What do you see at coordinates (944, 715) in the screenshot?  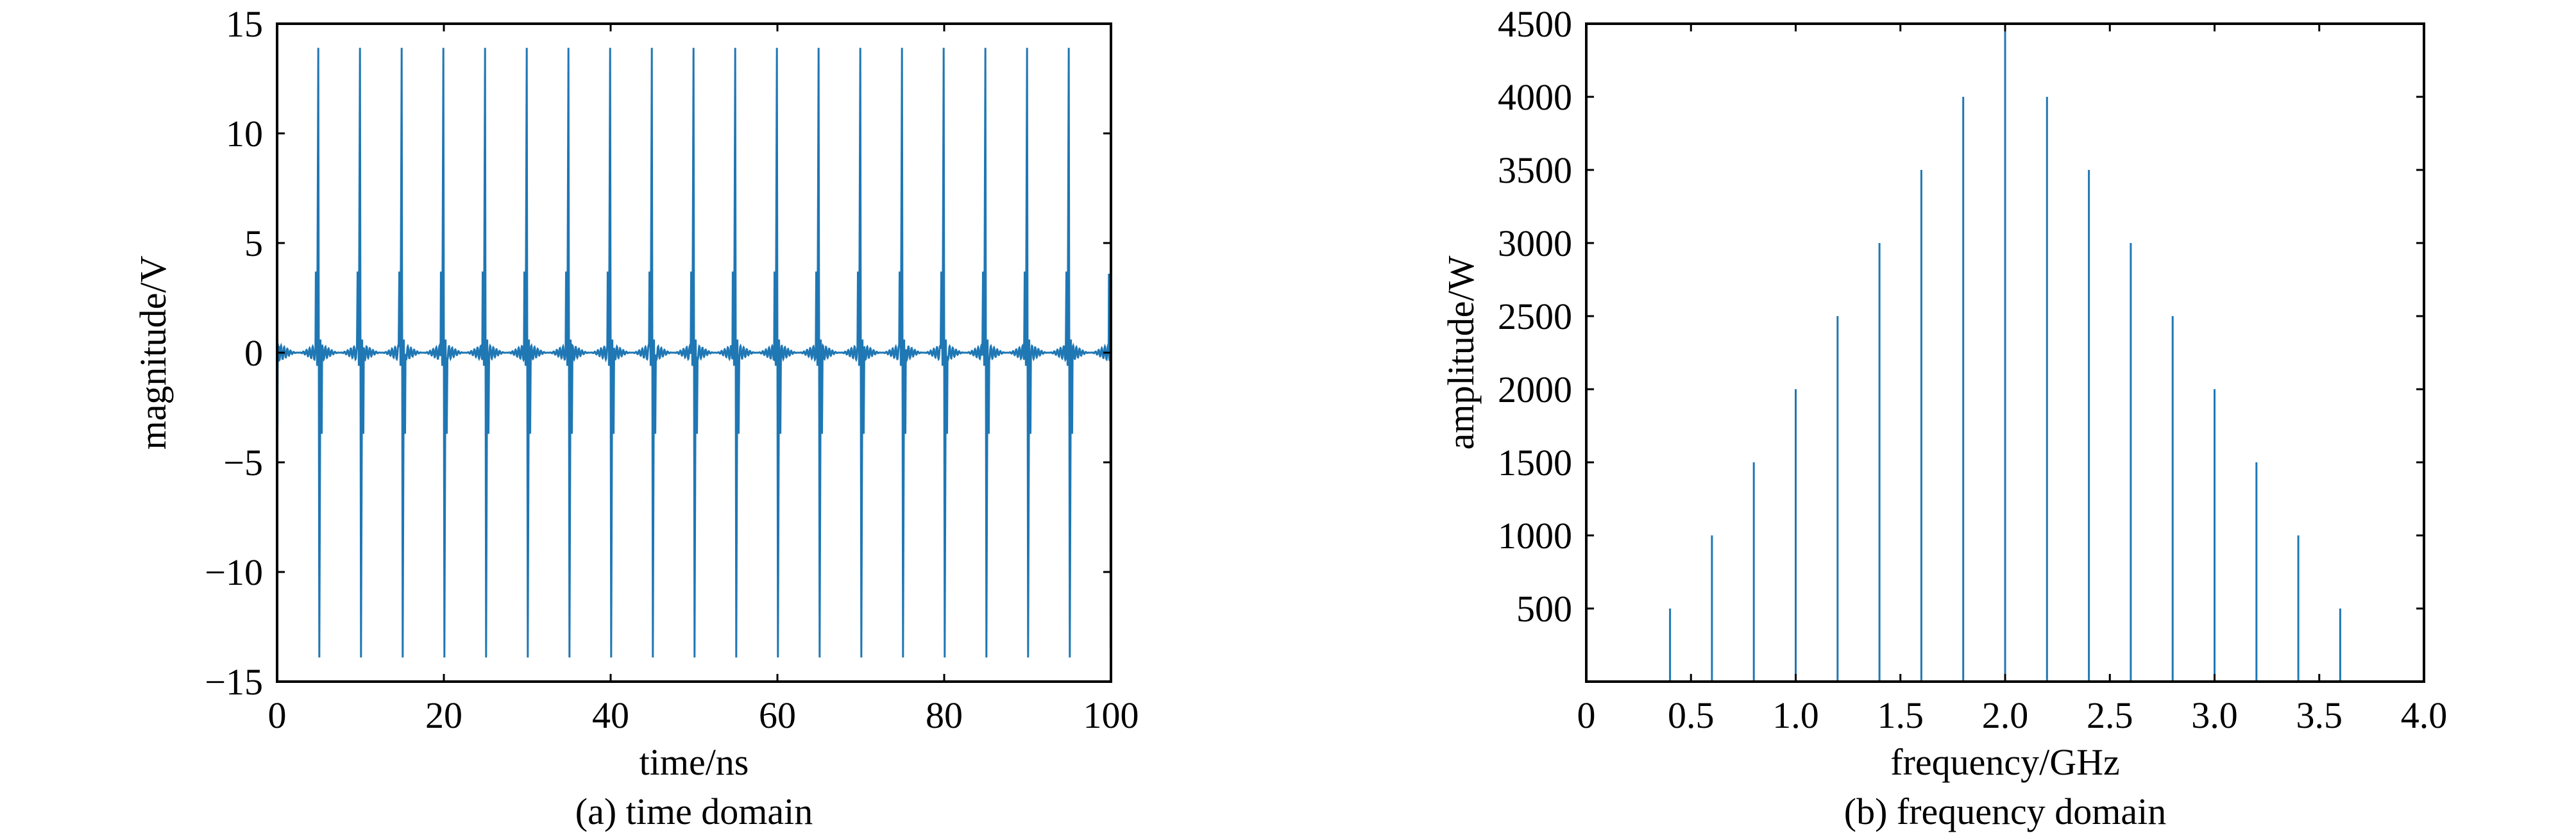 I see `time-domain-x-tick-label: 80` at bounding box center [944, 715].